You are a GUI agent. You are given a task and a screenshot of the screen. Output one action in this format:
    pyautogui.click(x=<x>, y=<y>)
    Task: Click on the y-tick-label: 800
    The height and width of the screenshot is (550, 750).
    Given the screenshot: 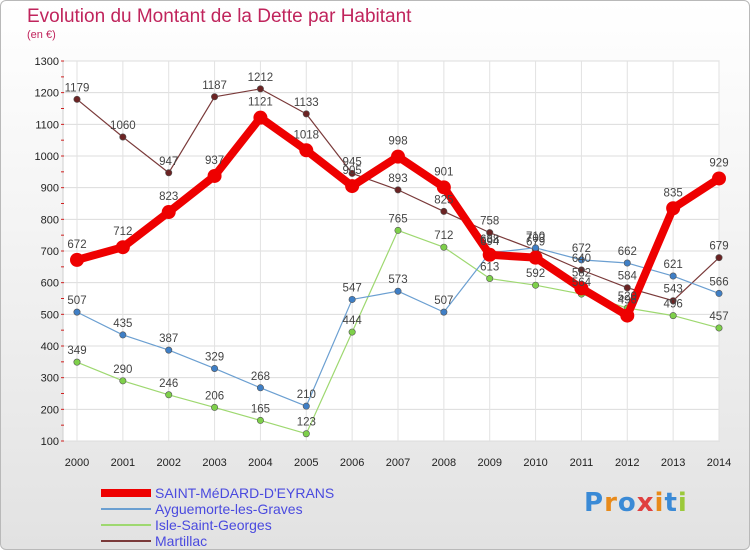 What is the action you would take?
    pyautogui.click(x=50, y=220)
    